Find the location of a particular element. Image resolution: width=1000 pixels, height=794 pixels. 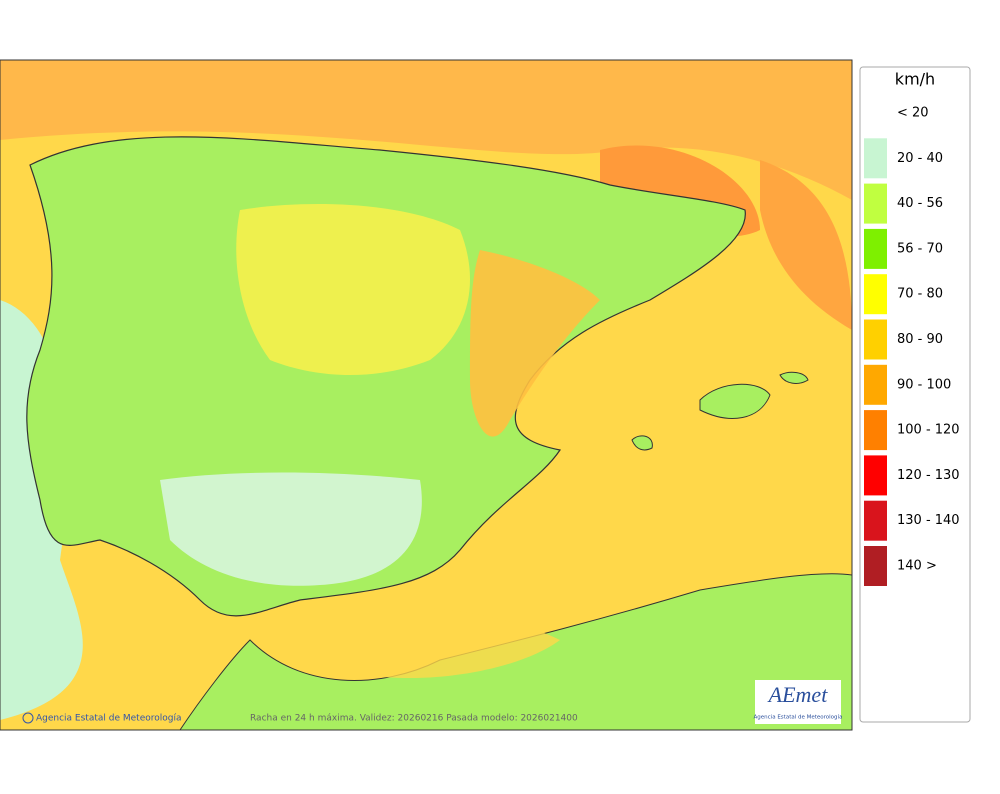

mallorca is located at coordinates (735, 401).